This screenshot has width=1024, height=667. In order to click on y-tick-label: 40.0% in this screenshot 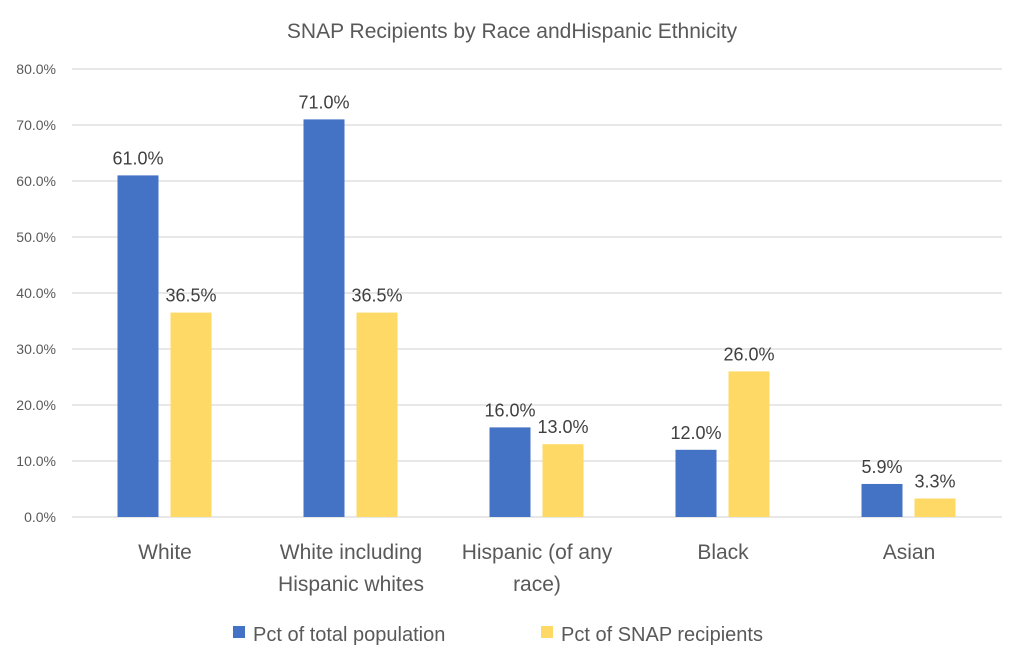, I will do `click(36, 293)`.